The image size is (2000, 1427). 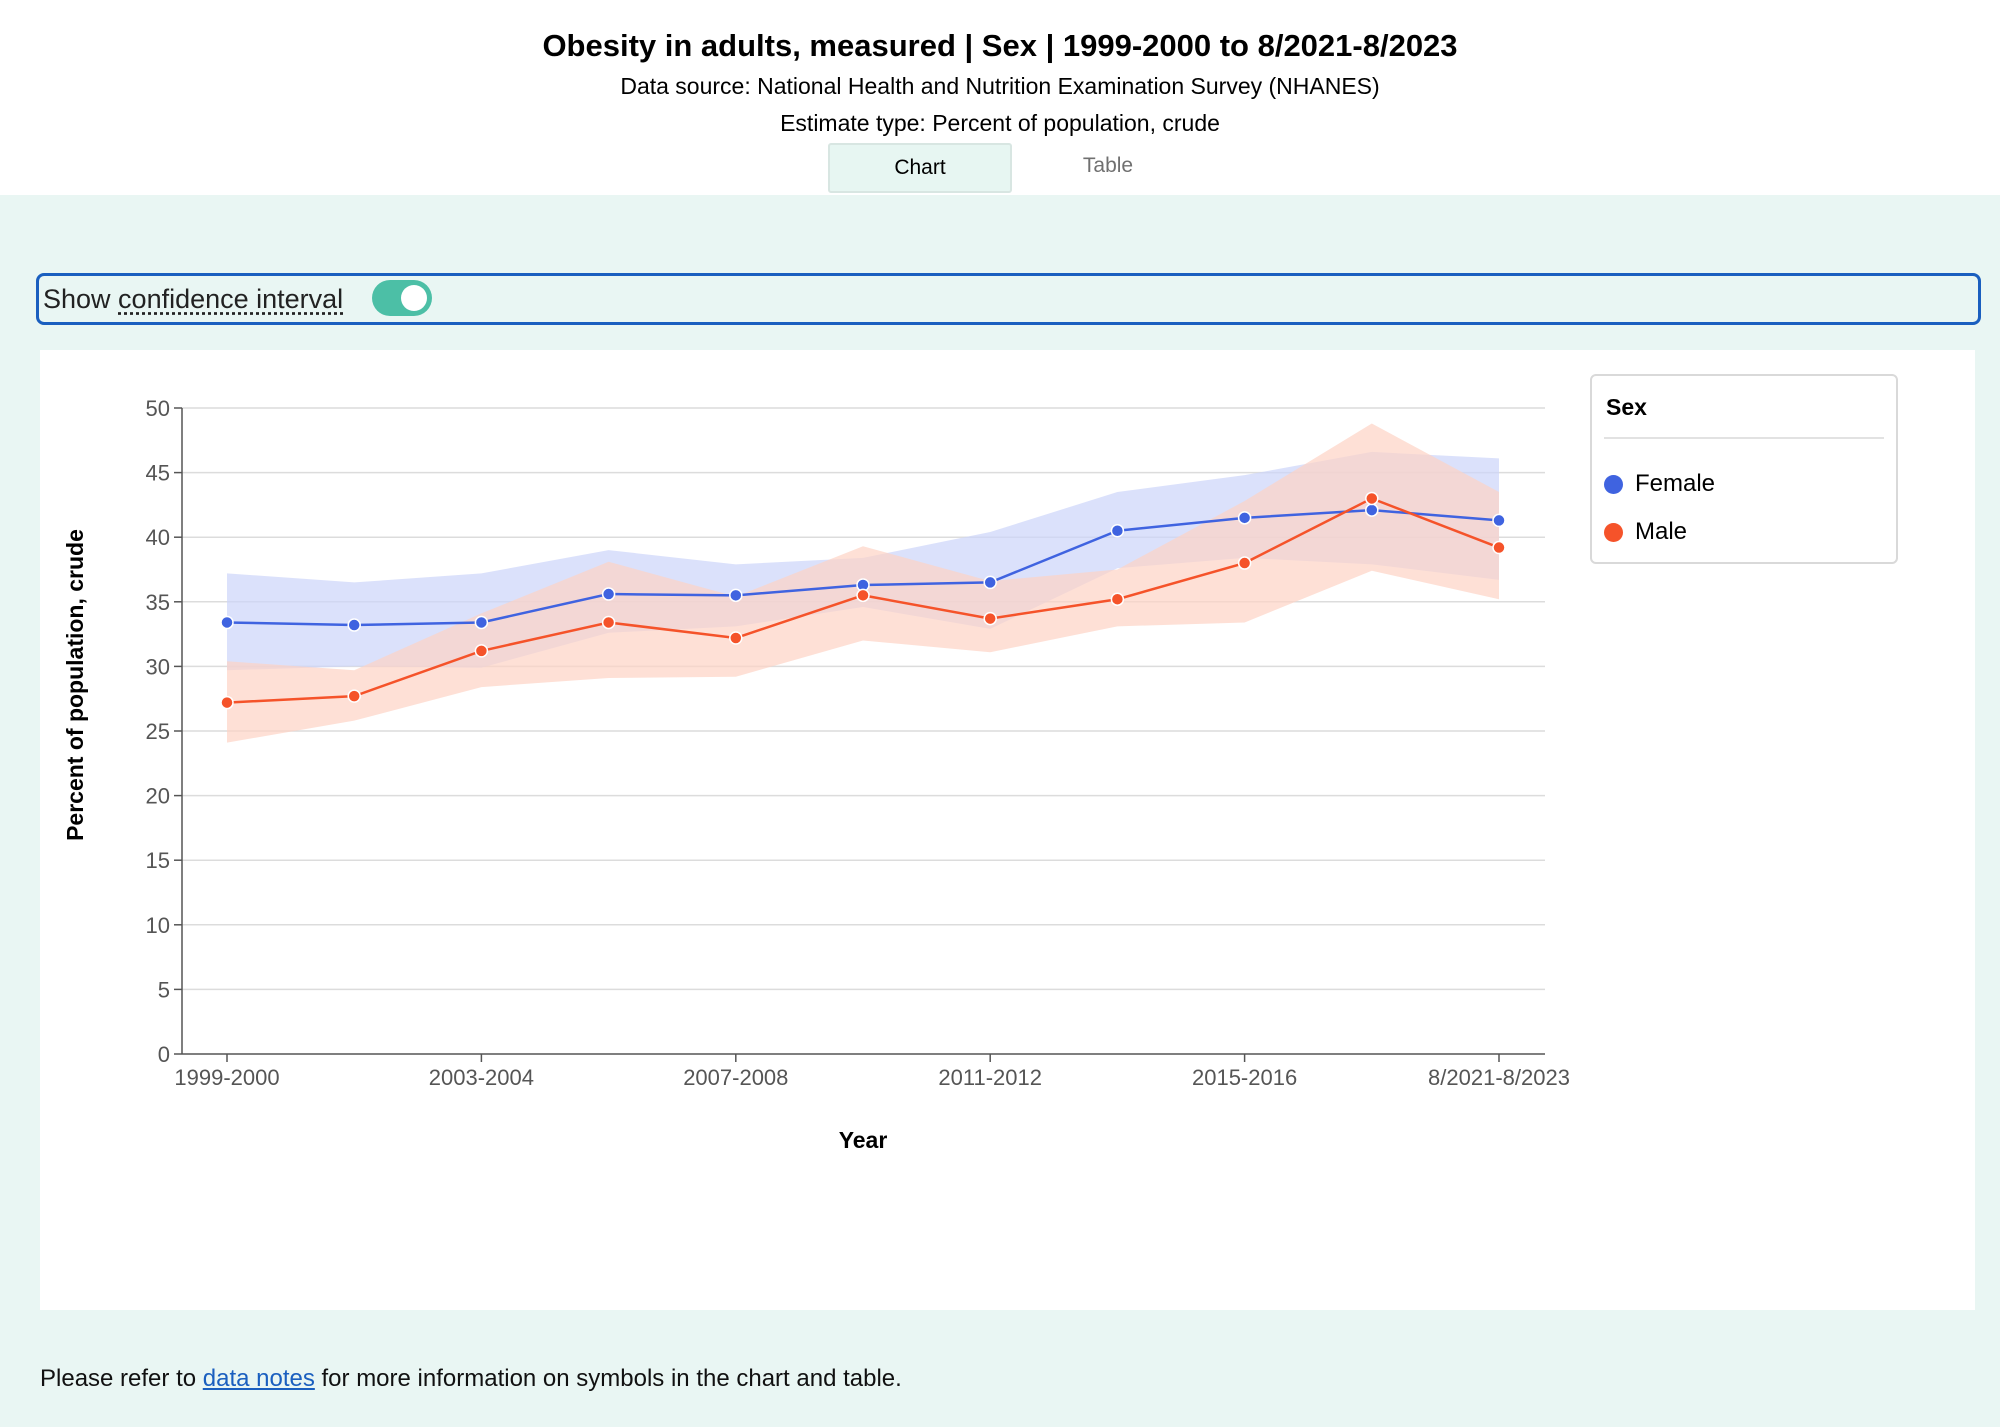 I want to click on x-tick-label: 8/2021-8/2023, so click(x=1499, y=1077).